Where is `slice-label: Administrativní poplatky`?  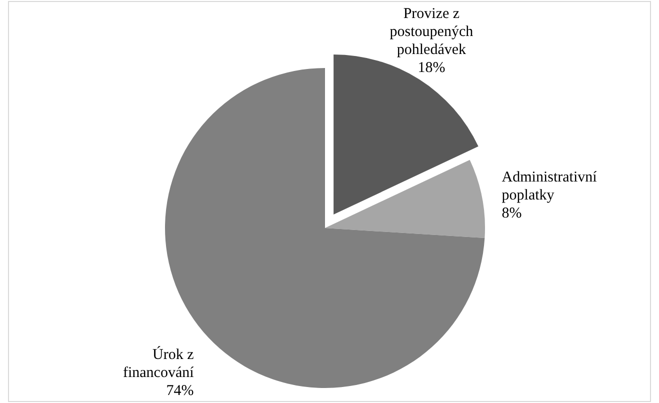 slice-label: Administrativní poplatky is located at coordinates (550, 186).